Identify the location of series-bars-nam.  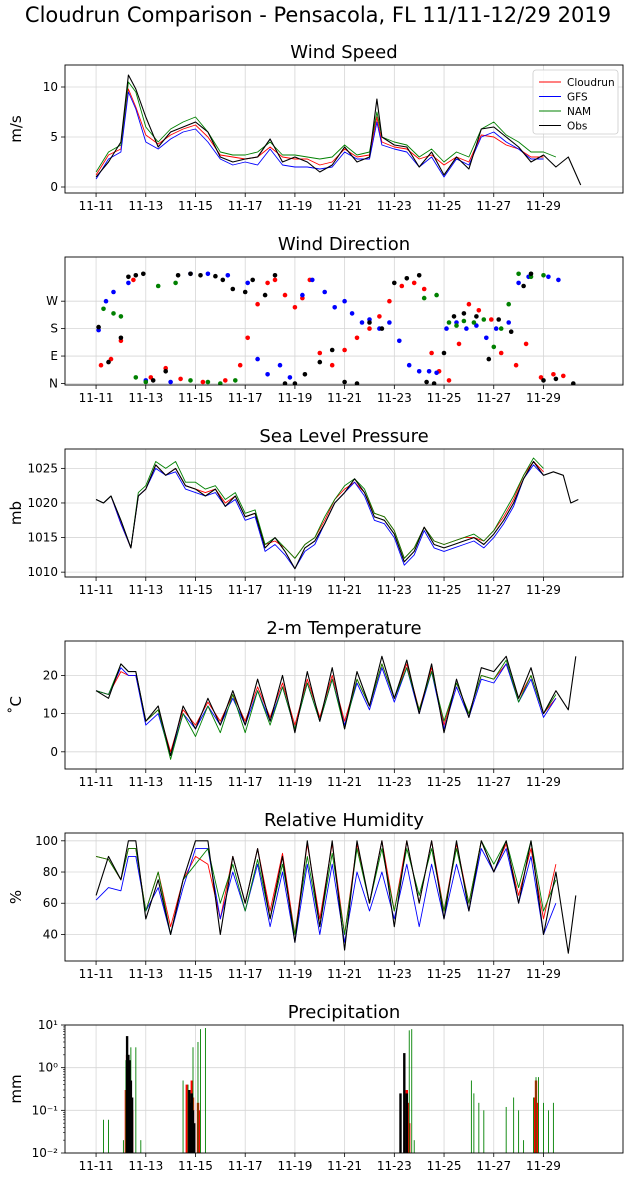
(328, 1090).